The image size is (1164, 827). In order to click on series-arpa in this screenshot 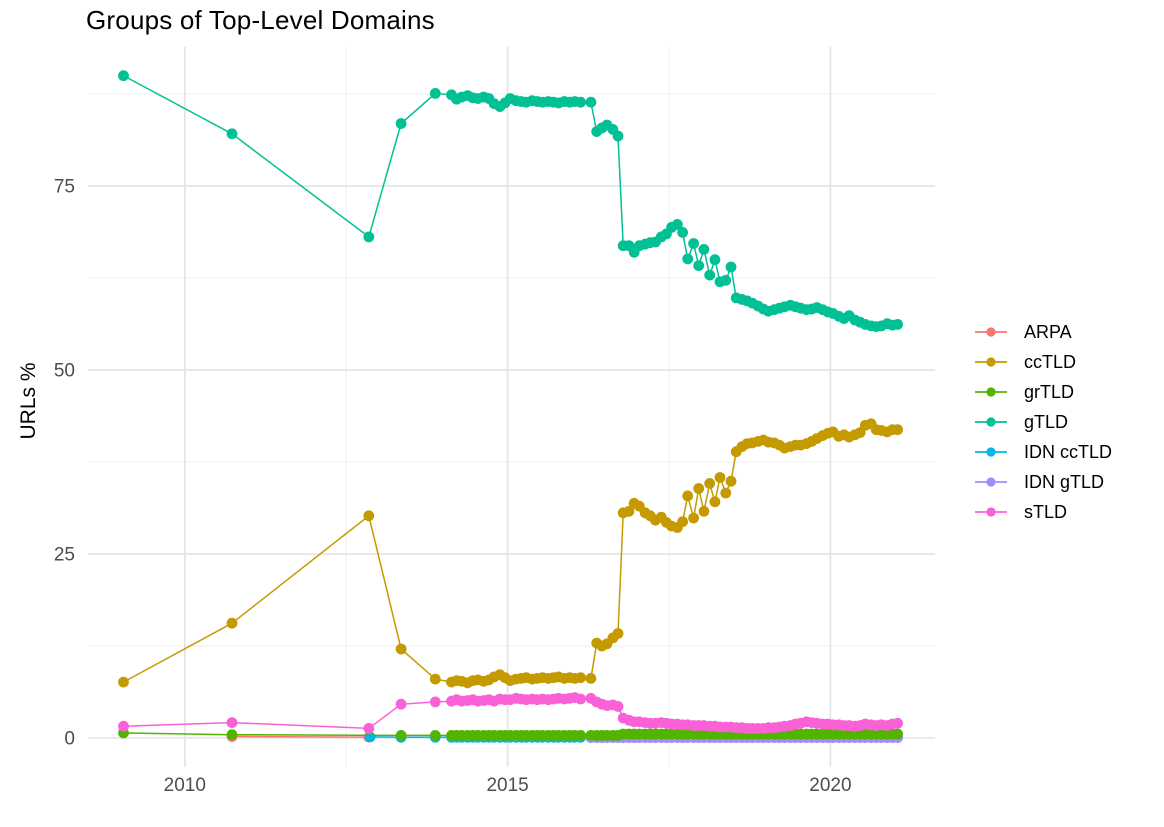, I will do `click(300, 737)`.